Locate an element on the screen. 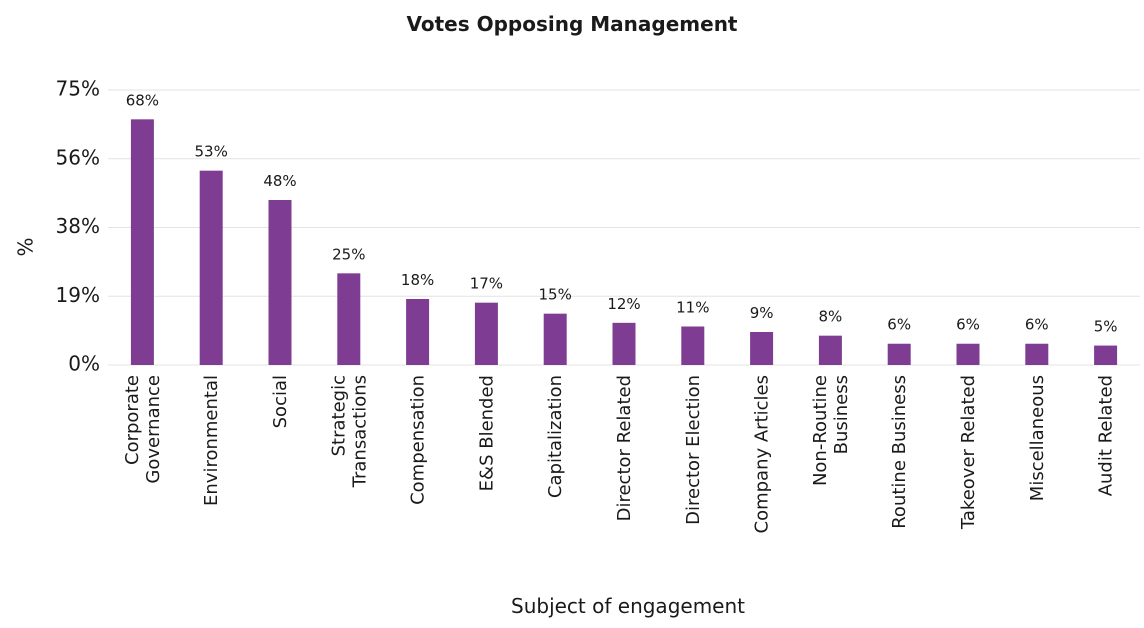 This screenshot has width=1144, height=628. y-axis-title: % is located at coordinates (26, 246).